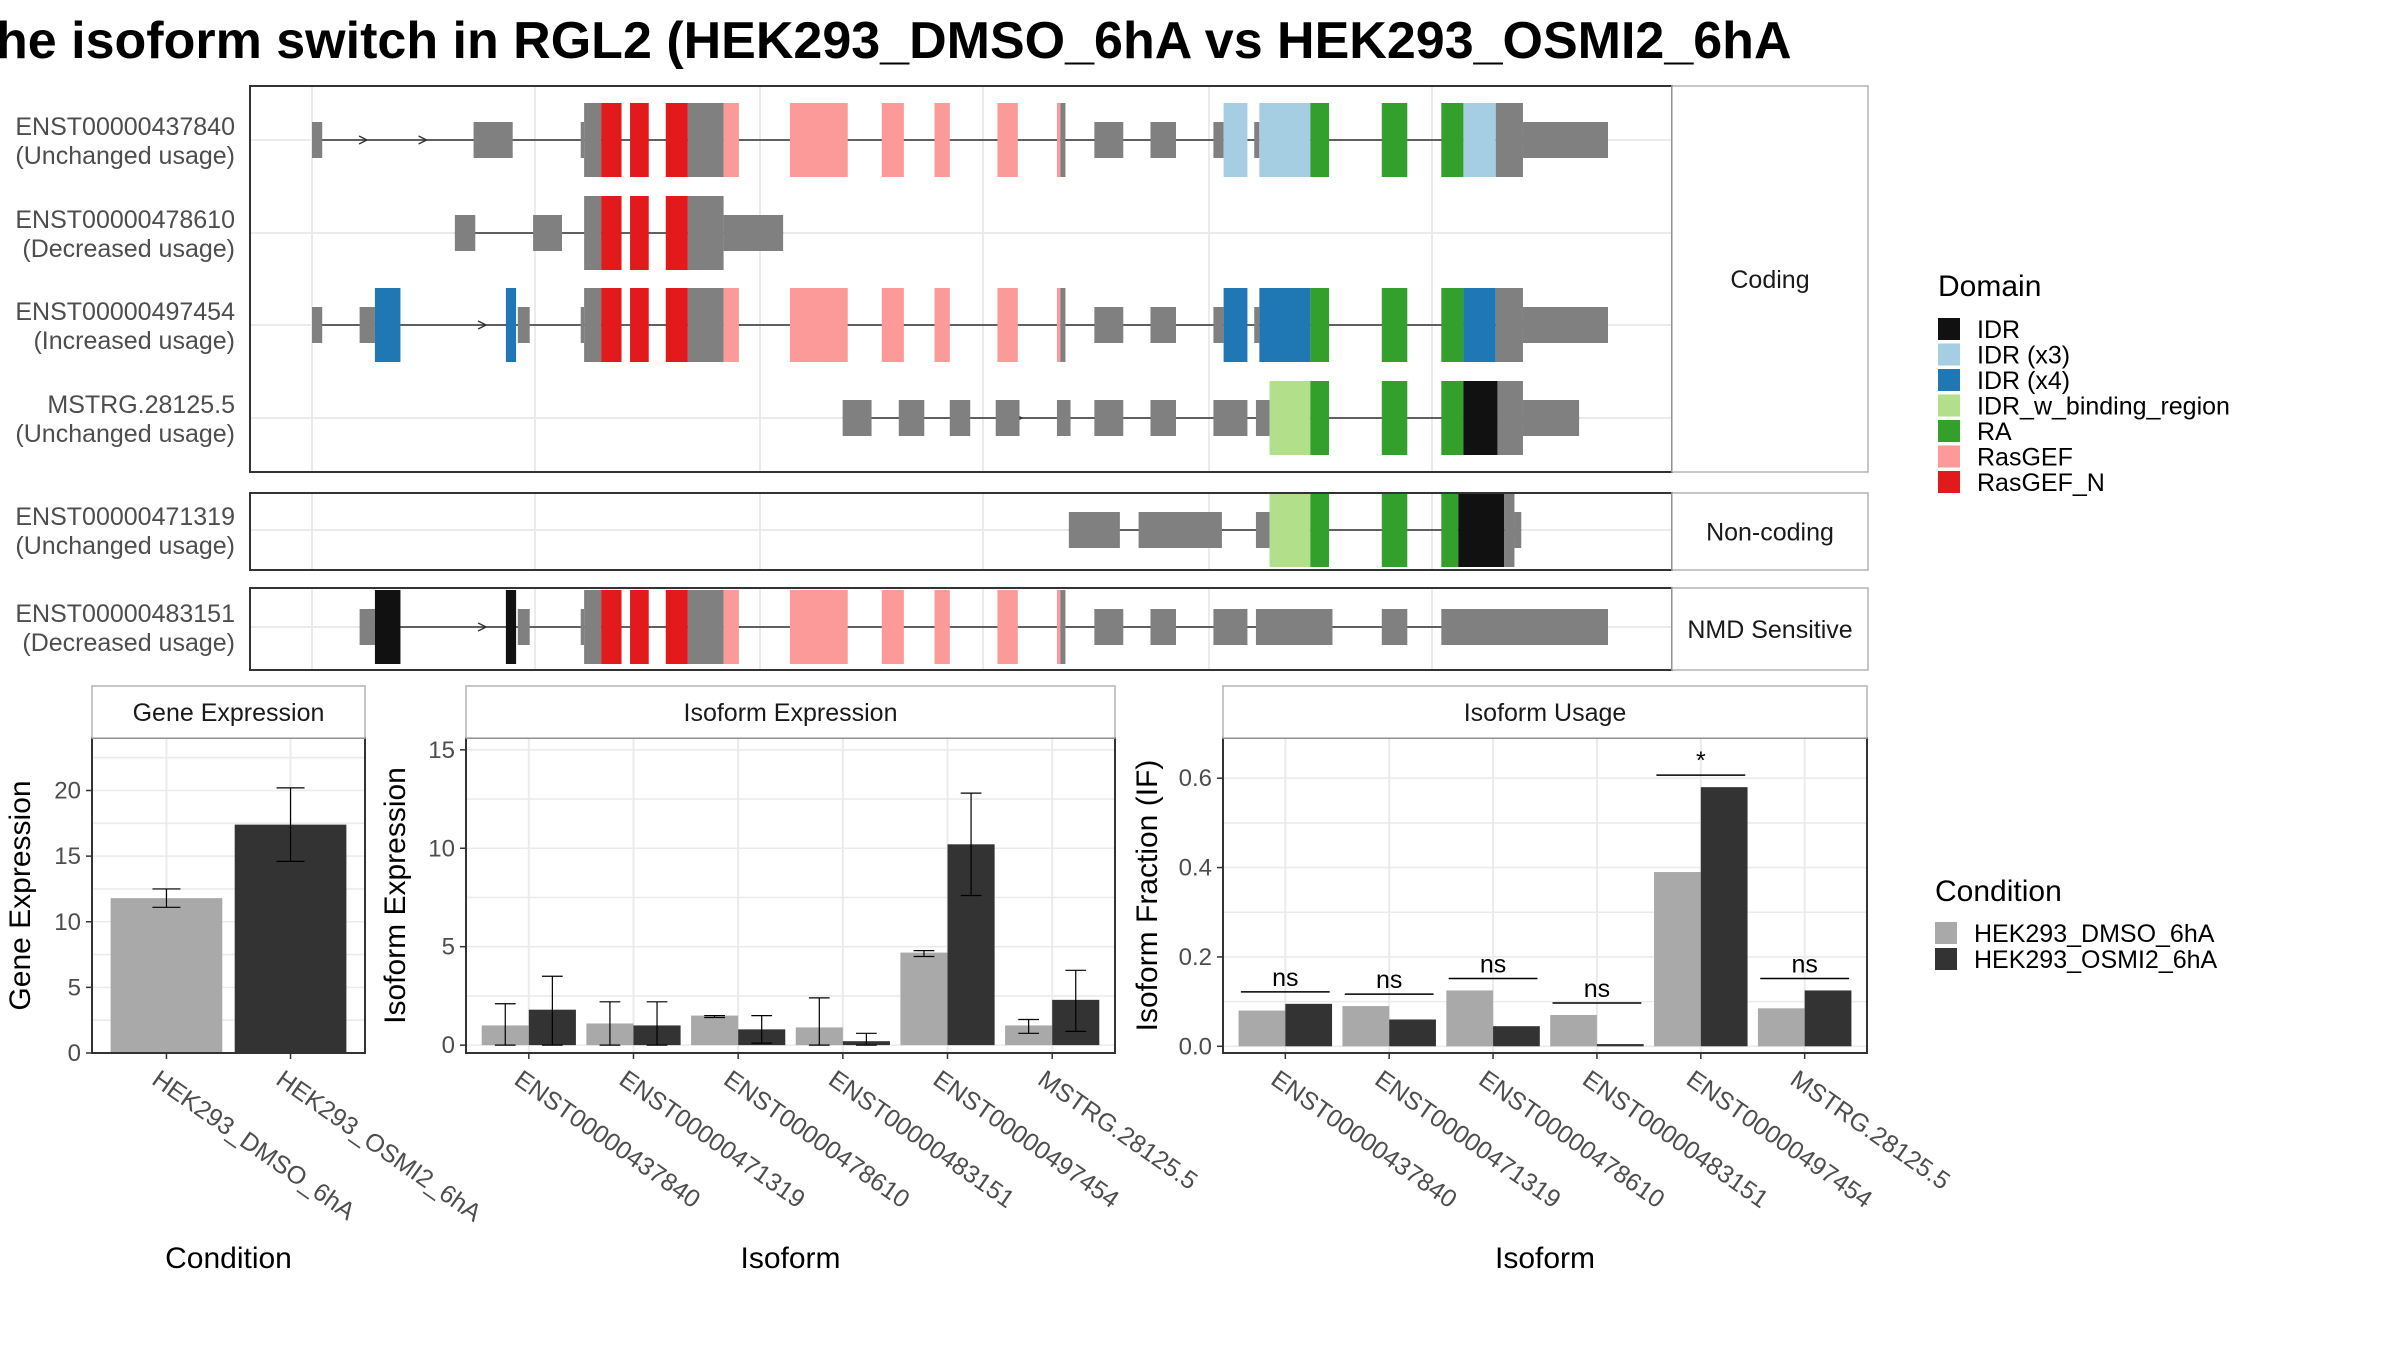  Describe the element at coordinates (1998, 891) in the screenshot. I see `condition-legend-title: Condition` at that location.